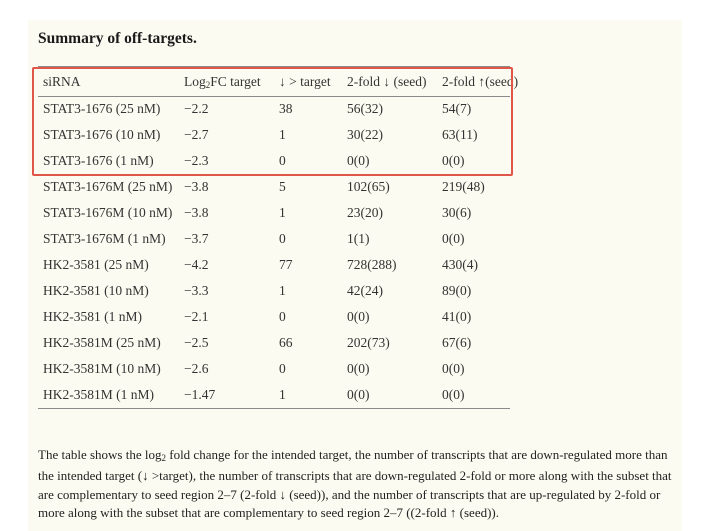 This screenshot has width=724, height=531. I want to click on cell-log2fc-target: −2.1, so click(196, 316).